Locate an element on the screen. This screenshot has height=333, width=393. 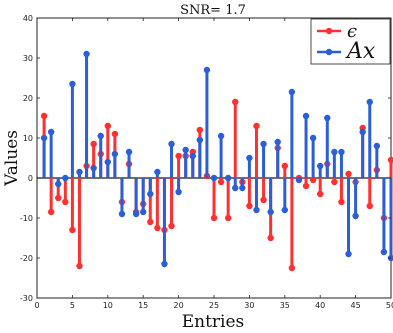
y-axis-title: Values is located at coordinates (12, 158).